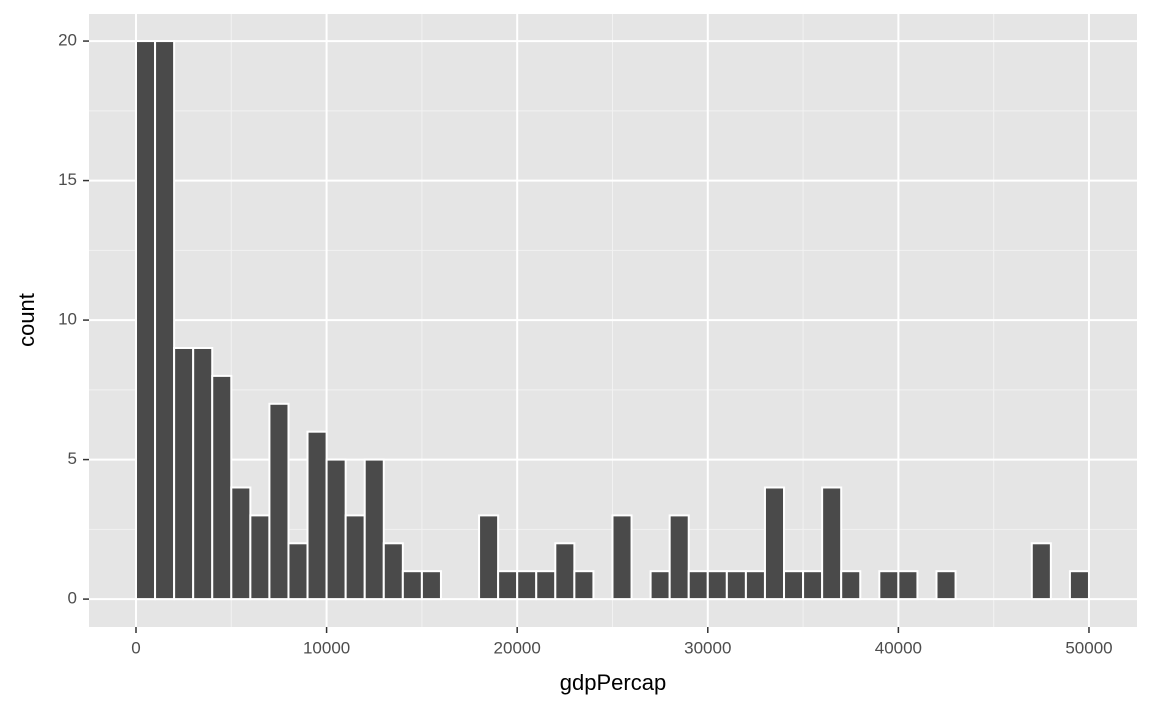 The height and width of the screenshot is (716, 1152). What do you see at coordinates (326, 647) in the screenshot?
I see `x-tick-label: 10000` at bounding box center [326, 647].